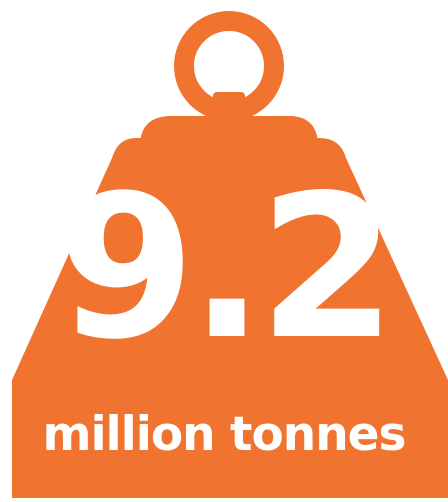 This screenshot has height=502, width=448. I want to click on weight-unit-label: million tonnes, so click(224, 434).